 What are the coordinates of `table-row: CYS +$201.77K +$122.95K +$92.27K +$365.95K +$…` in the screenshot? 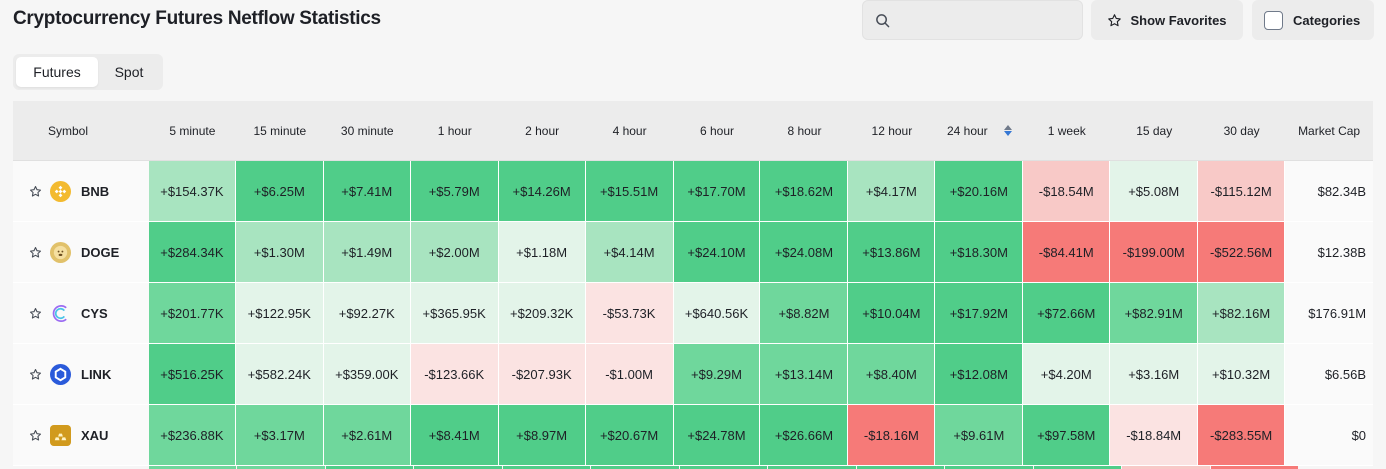 It's located at (693, 313).